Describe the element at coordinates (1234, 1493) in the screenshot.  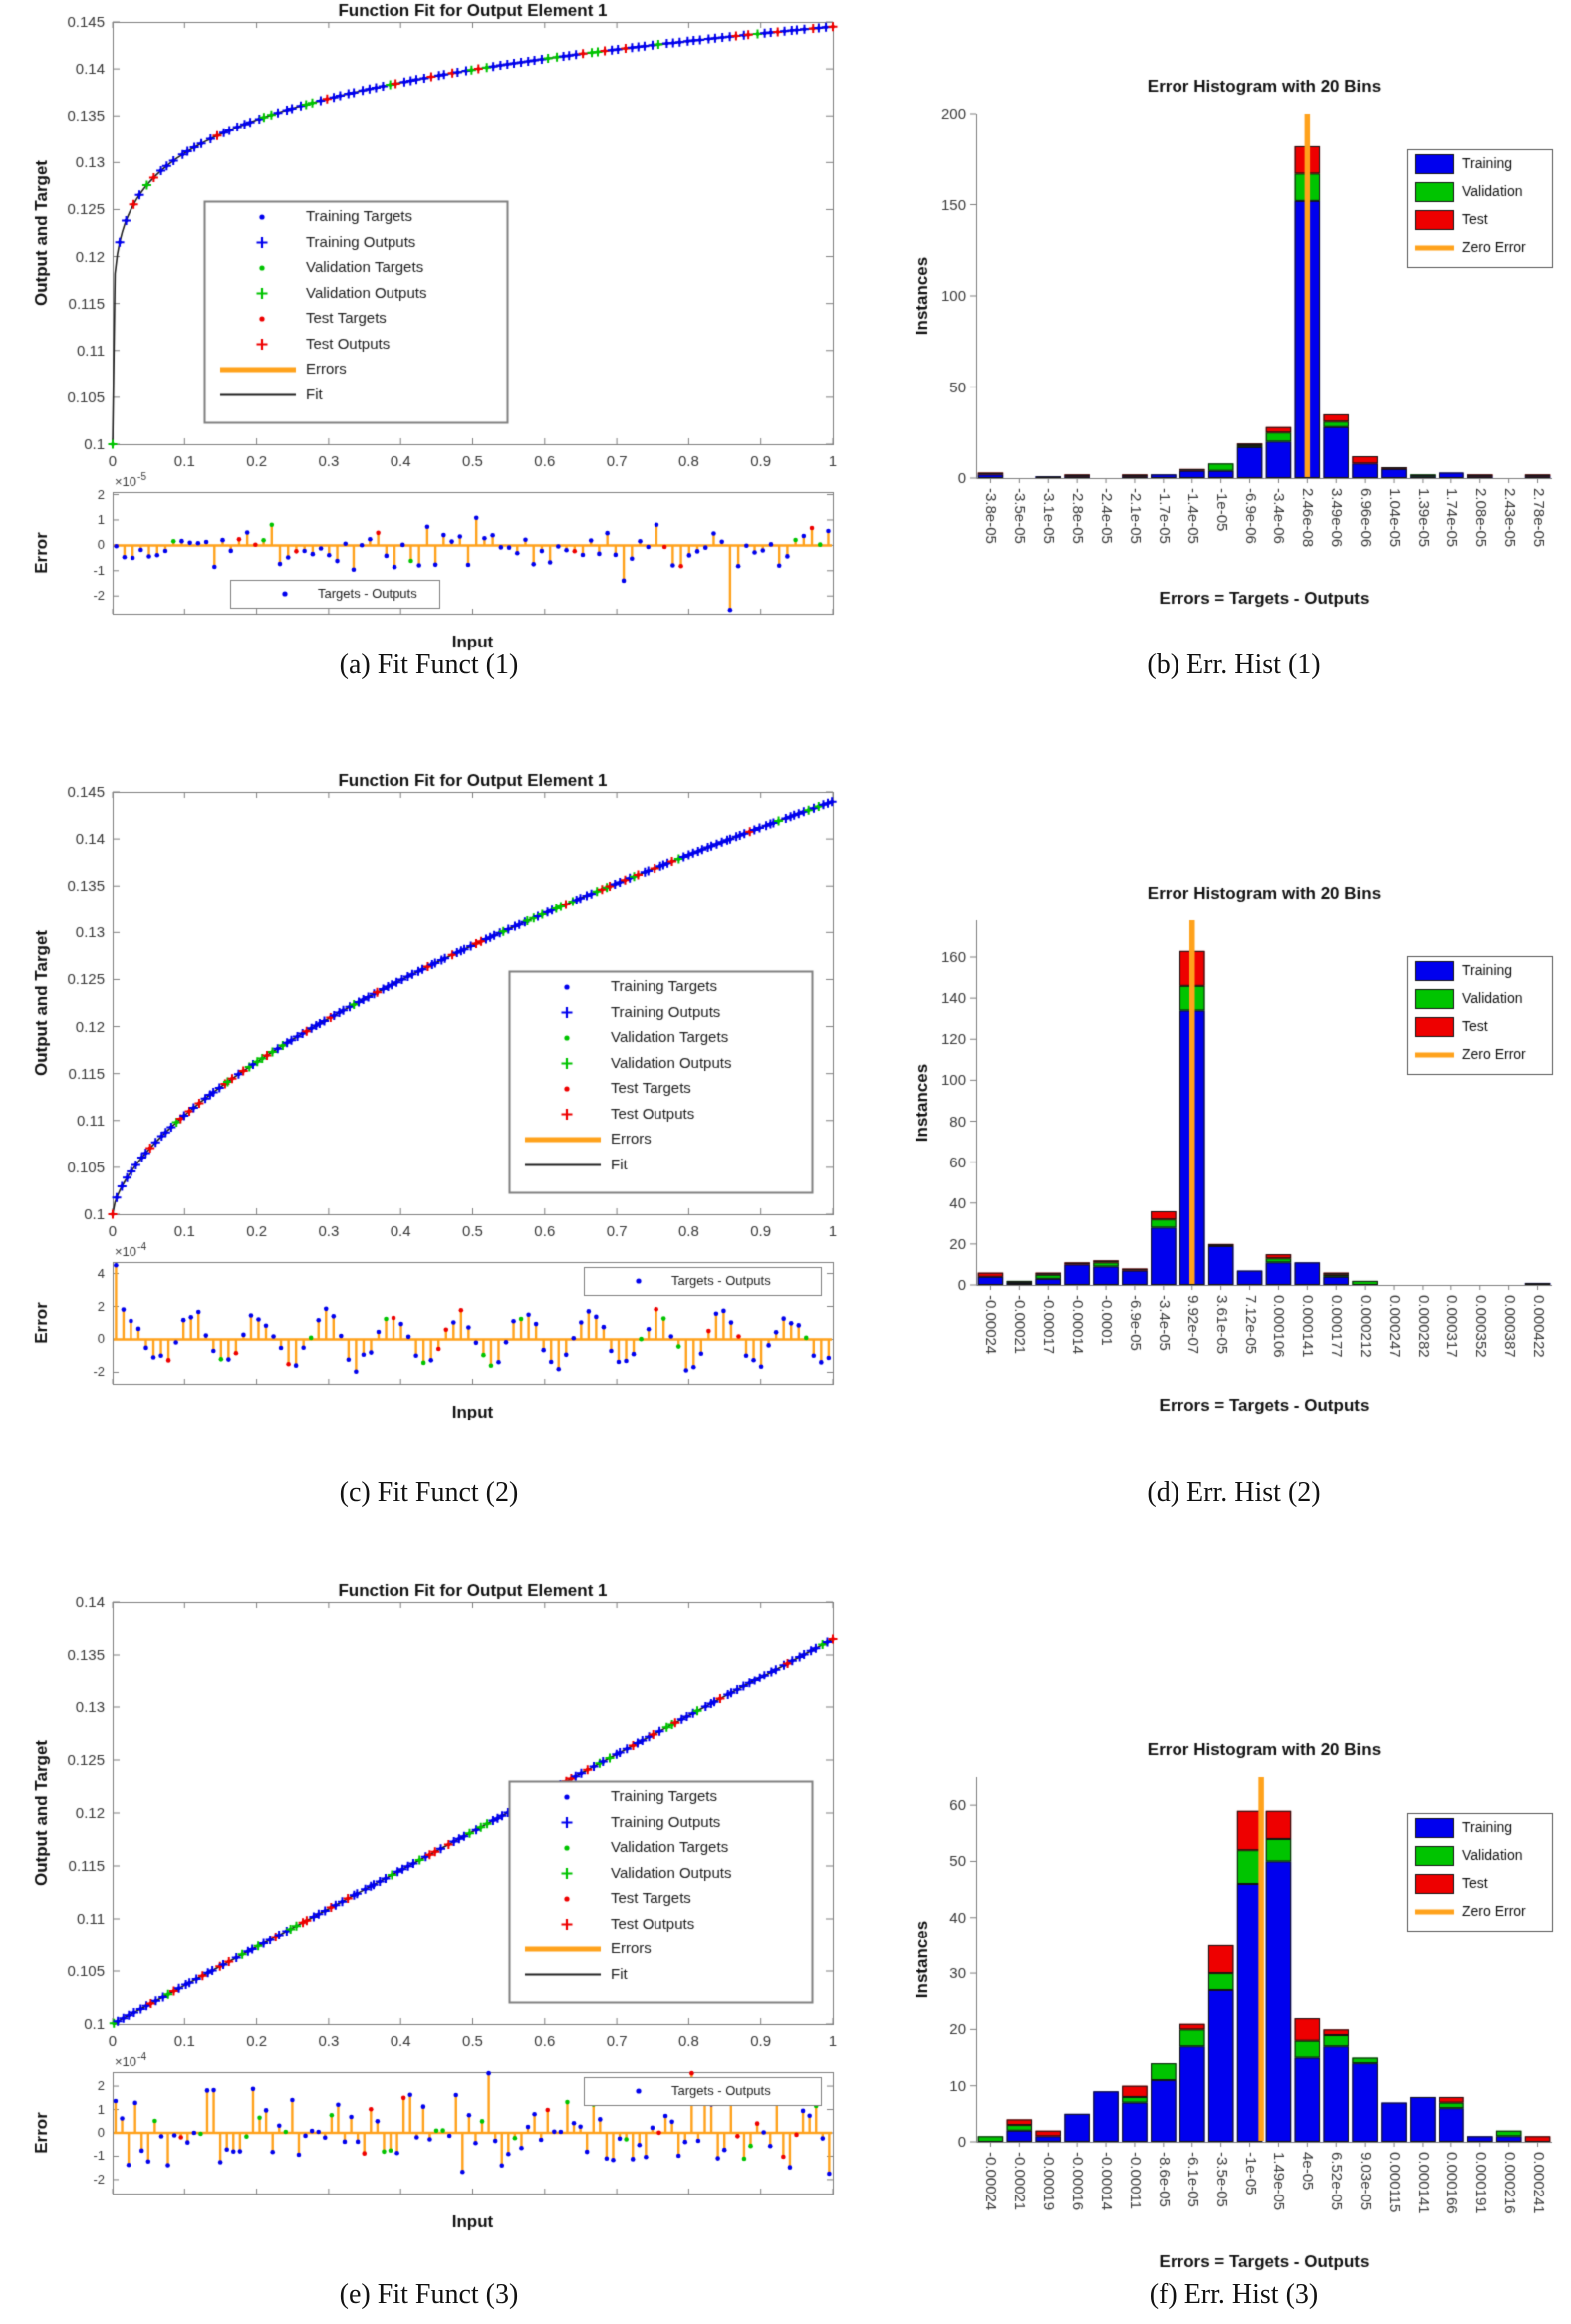
I see `caption-d: (d) Err. Hist (2)` at that location.